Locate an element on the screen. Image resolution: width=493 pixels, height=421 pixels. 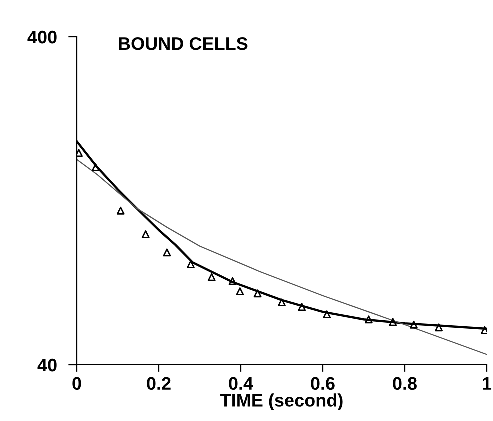
x-tick-label: 0 is located at coordinates (77, 383).